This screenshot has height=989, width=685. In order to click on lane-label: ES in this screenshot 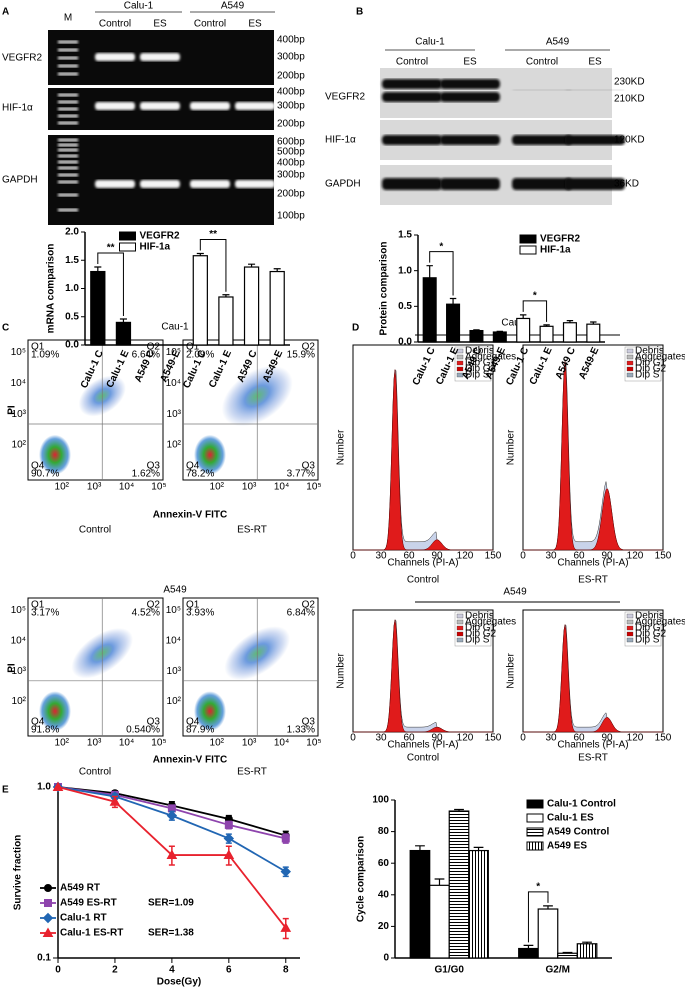, I will do `click(470, 62)`.